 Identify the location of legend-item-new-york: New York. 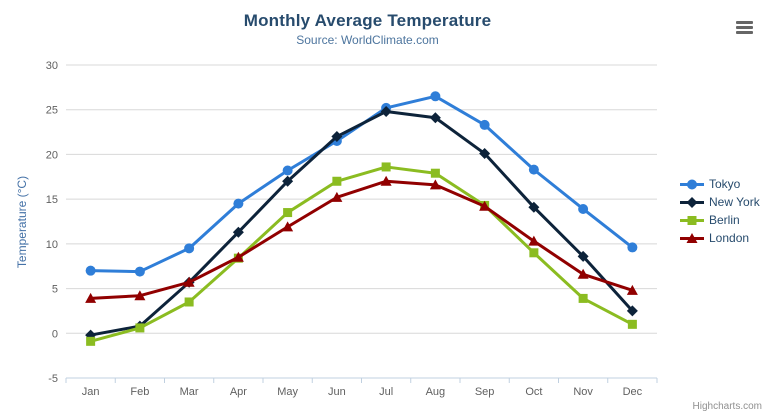
(720, 202).